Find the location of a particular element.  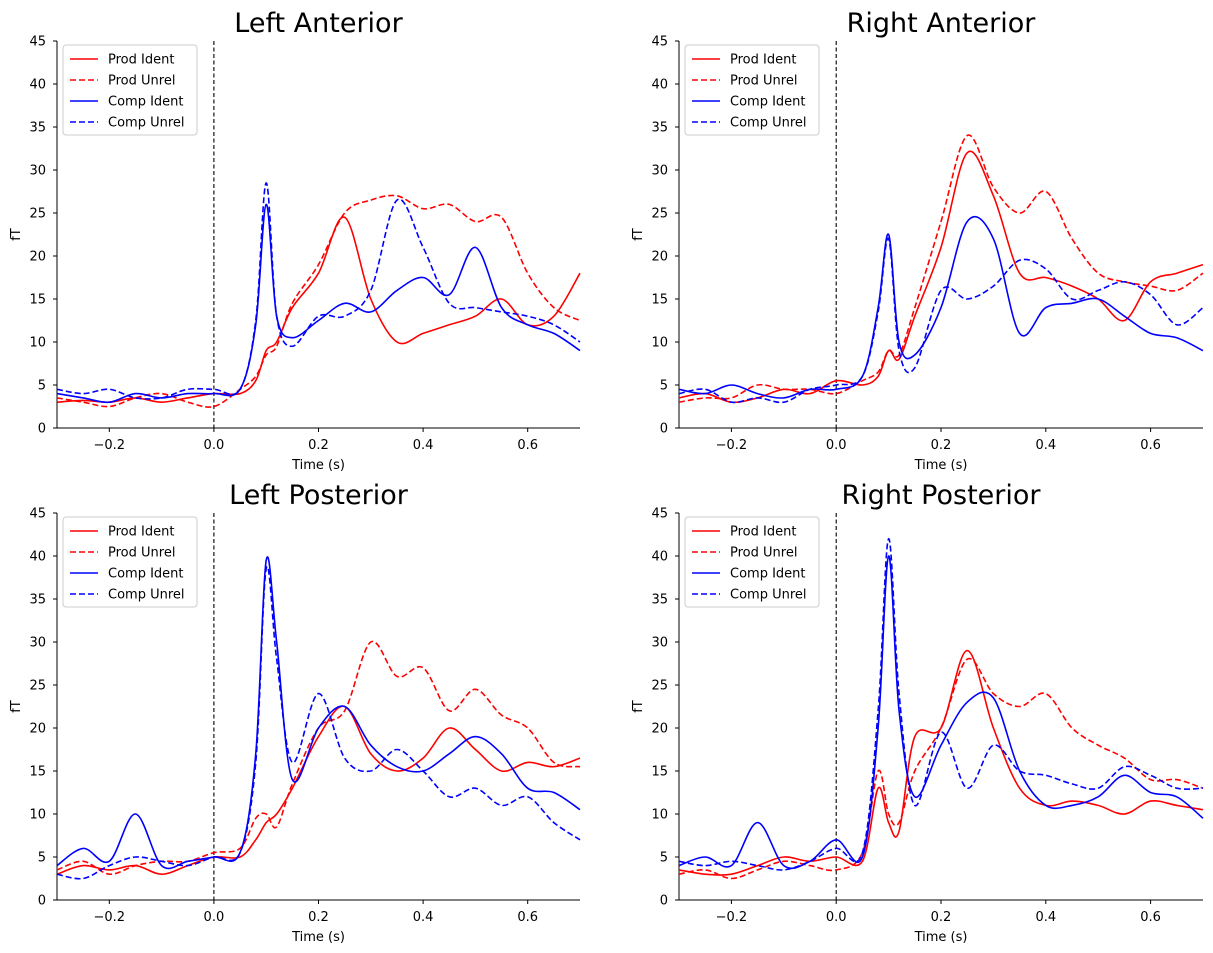

chart-title: Left Anterior is located at coordinates (318, 23).